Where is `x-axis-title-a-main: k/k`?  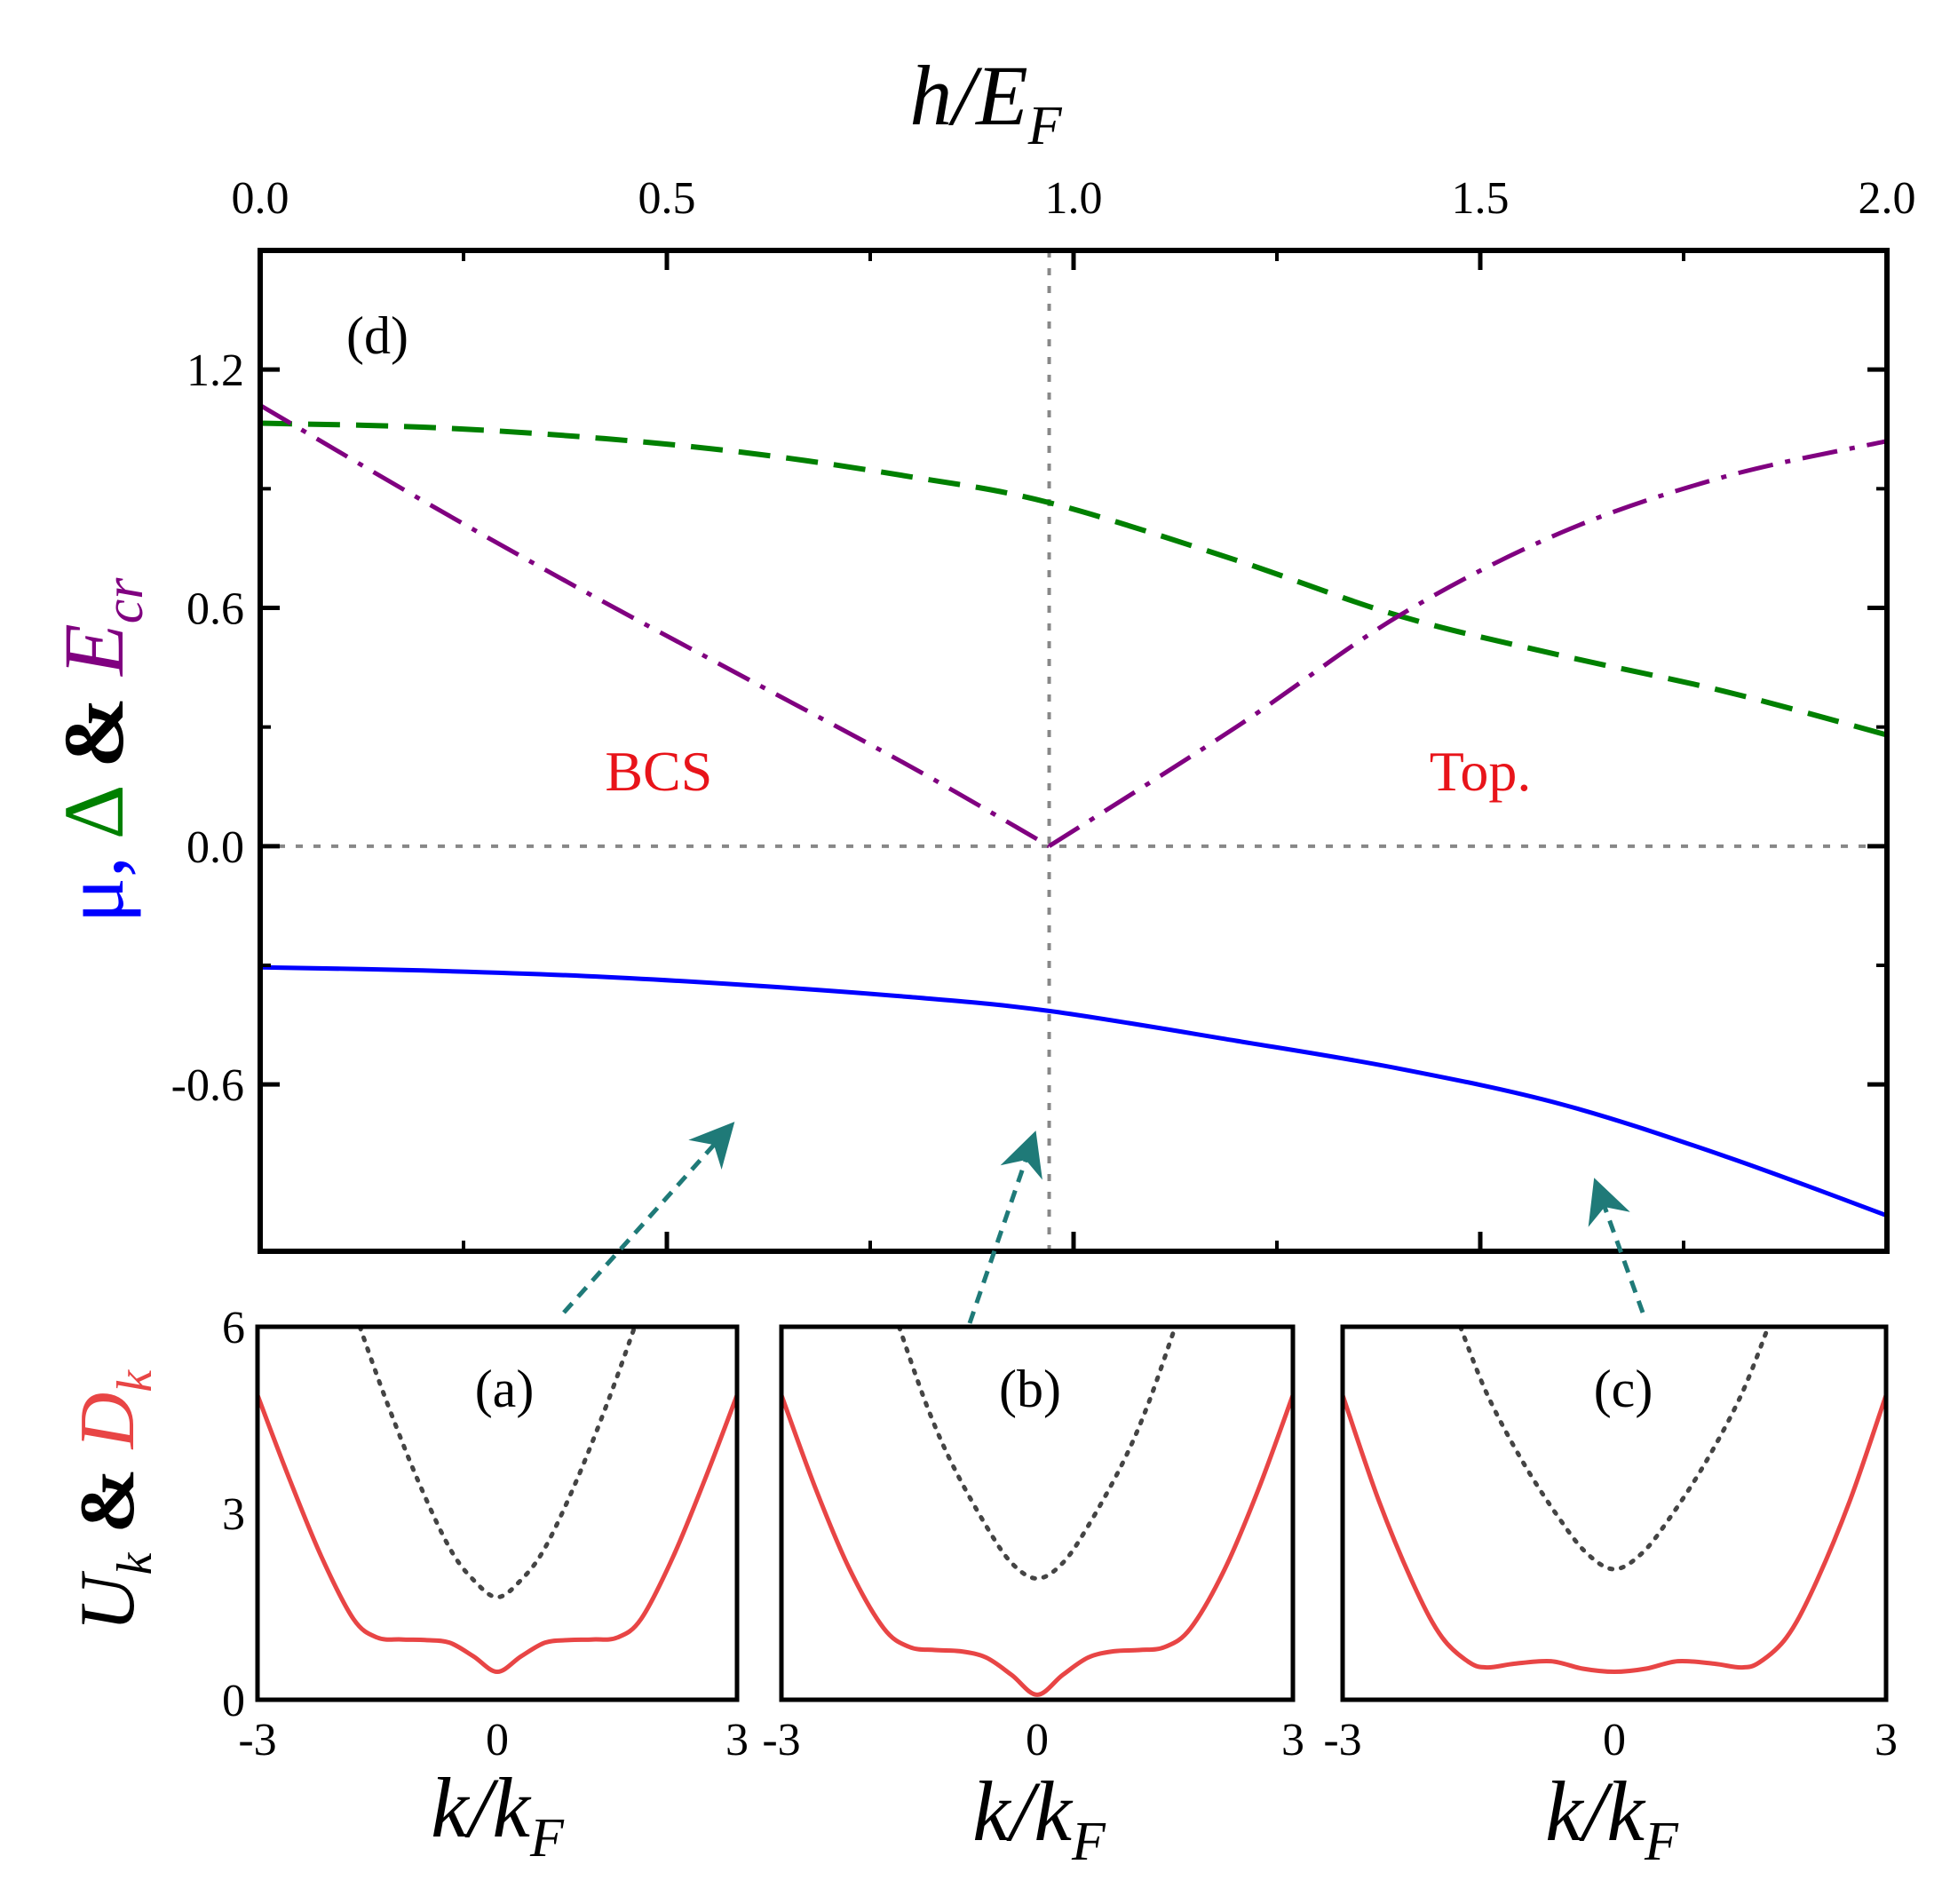 x-axis-title-a-main: k/k is located at coordinates (481, 1807).